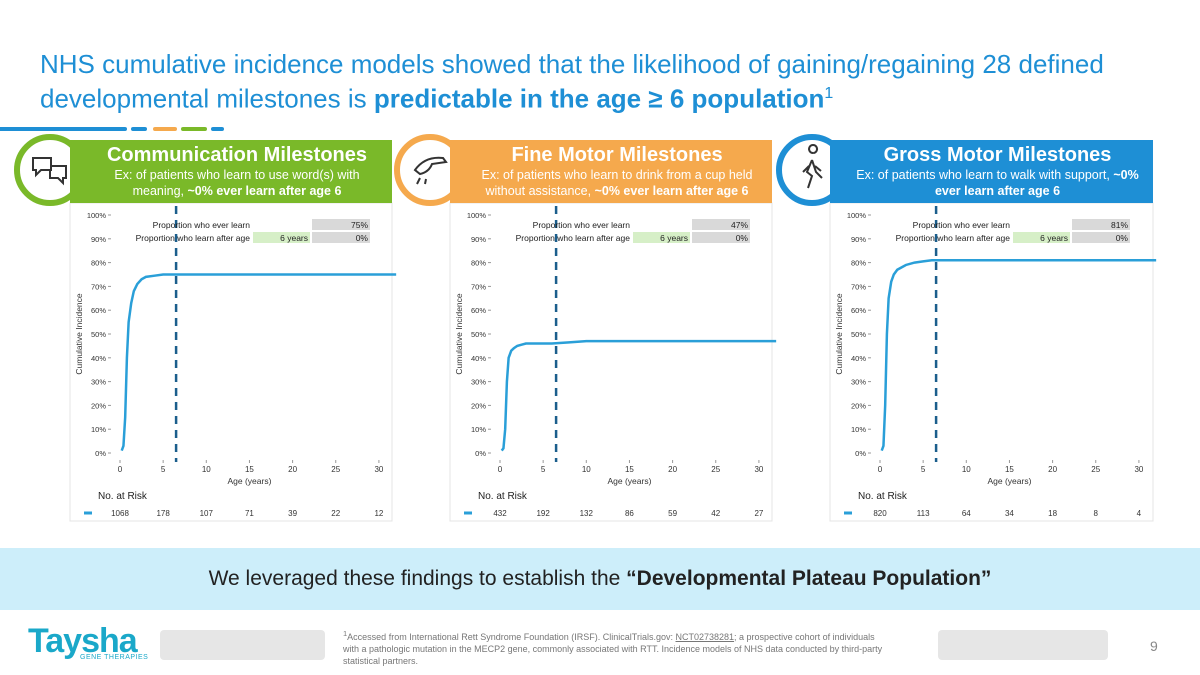 The height and width of the screenshot is (675, 1200). Describe the element at coordinates (880, 469) in the screenshot. I see `x-tick-label: 0` at that location.